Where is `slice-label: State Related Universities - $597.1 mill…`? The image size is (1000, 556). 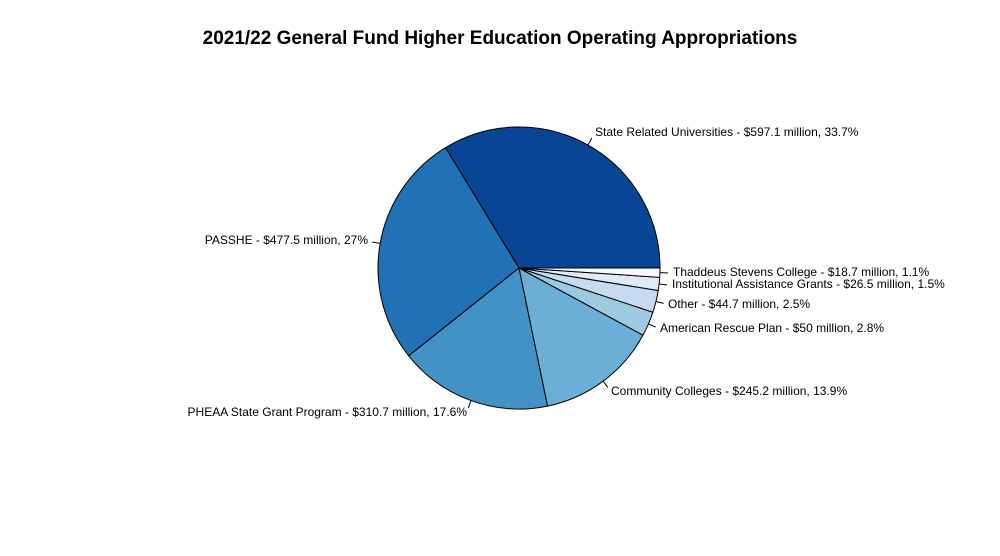 slice-label: State Related Universities - $597.1 mill… is located at coordinates (727, 132).